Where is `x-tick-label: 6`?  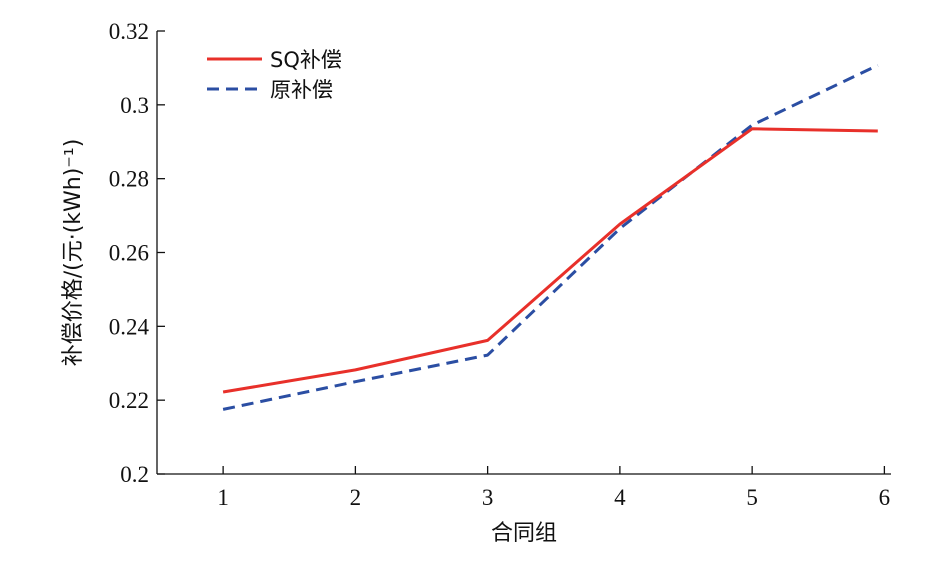 x-tick-label: 6 is located at coordinates (885, 497).